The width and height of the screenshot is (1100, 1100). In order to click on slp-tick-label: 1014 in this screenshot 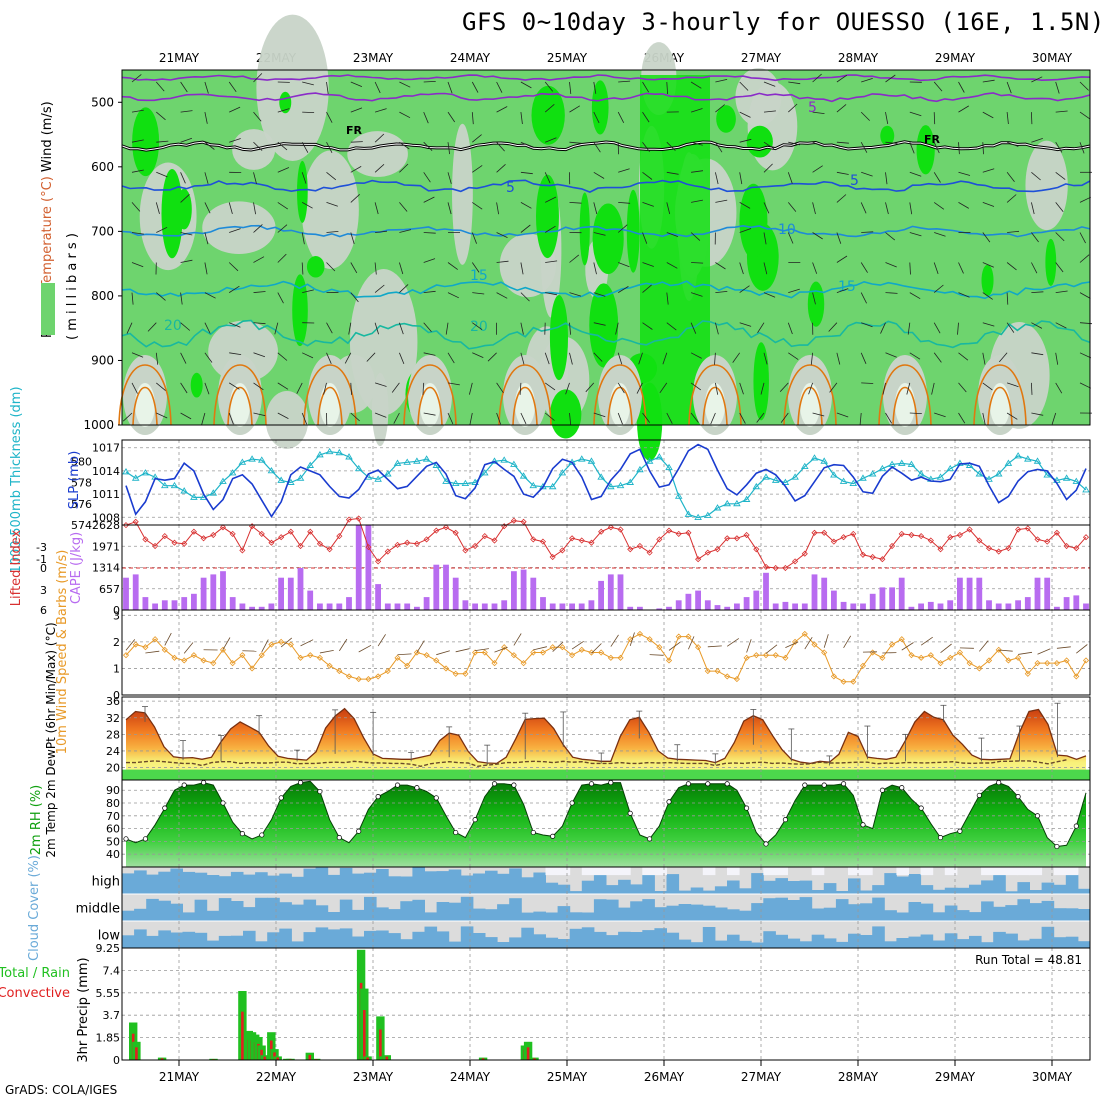, I will do `click(106, 471)`.